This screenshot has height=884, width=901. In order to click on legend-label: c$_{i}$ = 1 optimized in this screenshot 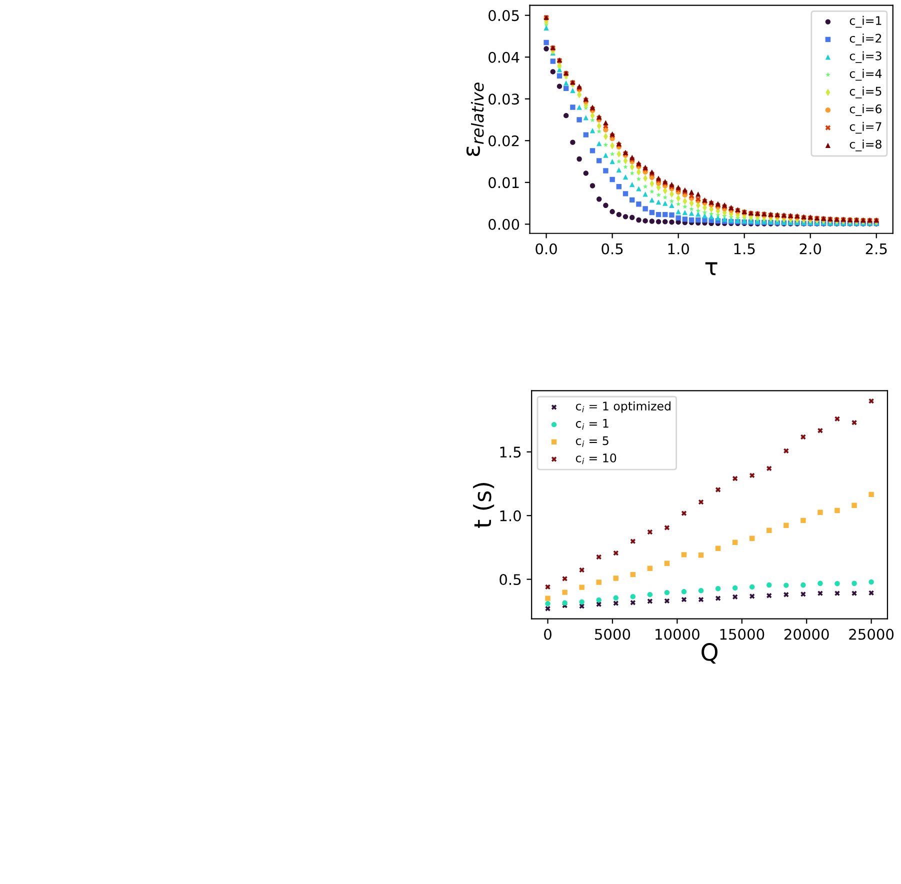, I will do `click(623, 407)`.